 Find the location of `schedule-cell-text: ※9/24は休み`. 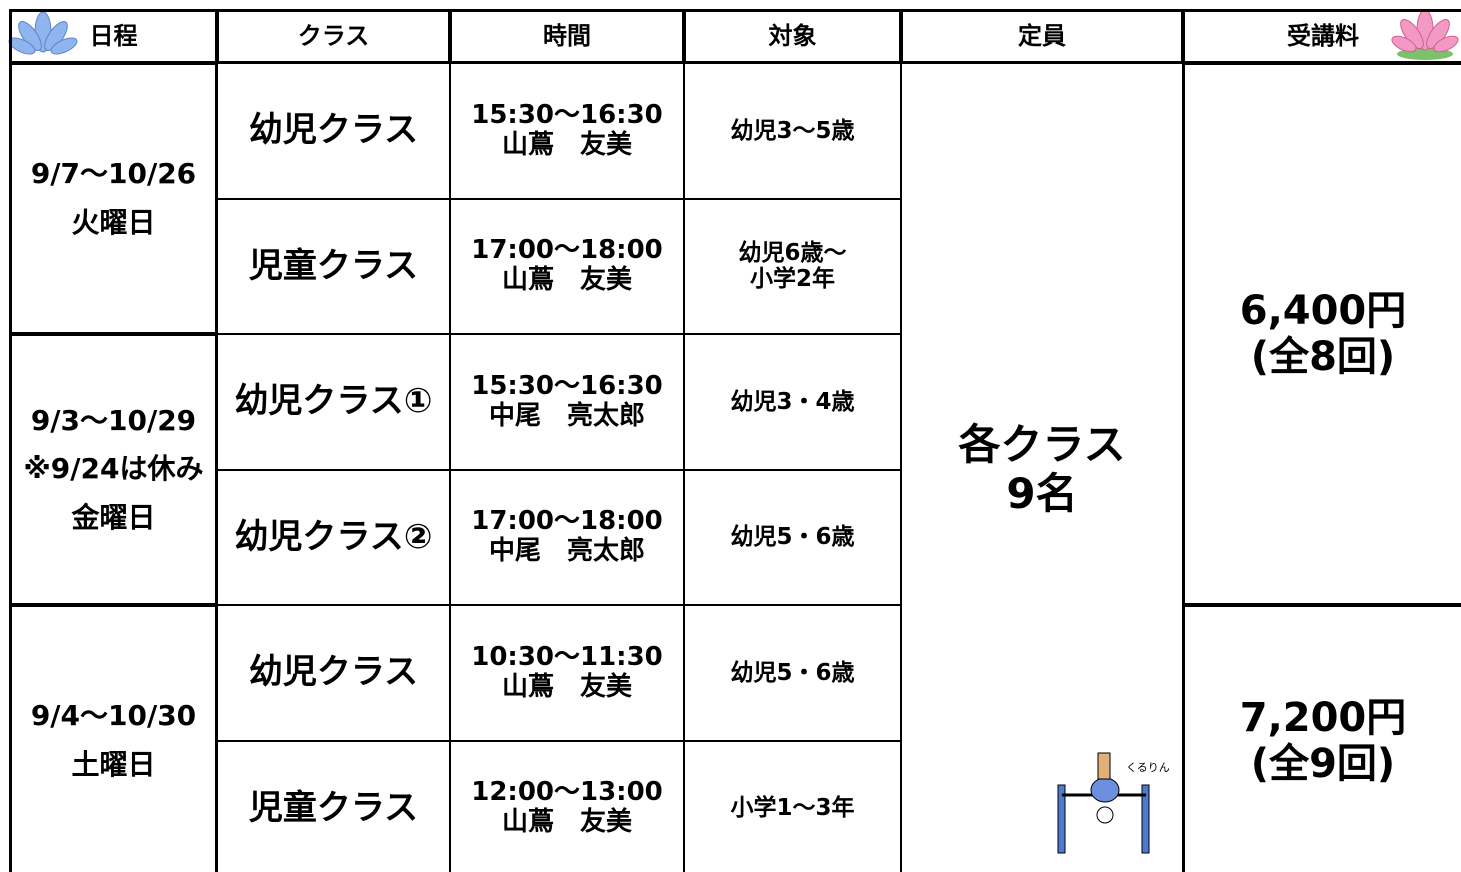

schedule-cell-text: ※9/24は休み is located at coordinates (113, 469).